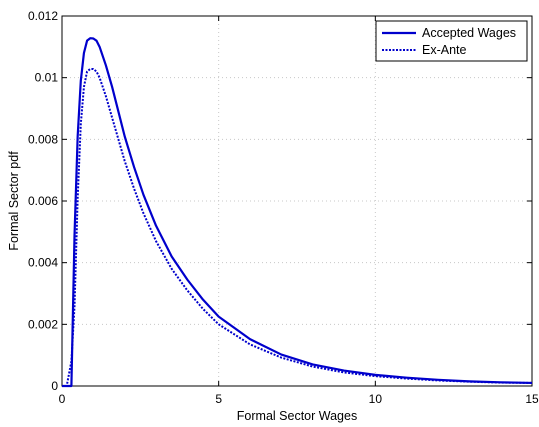  What do you see at coordinates (43, 324) in the screenshot?
I see `y-tick-label: 0.002` at bounding box center [43, 324].